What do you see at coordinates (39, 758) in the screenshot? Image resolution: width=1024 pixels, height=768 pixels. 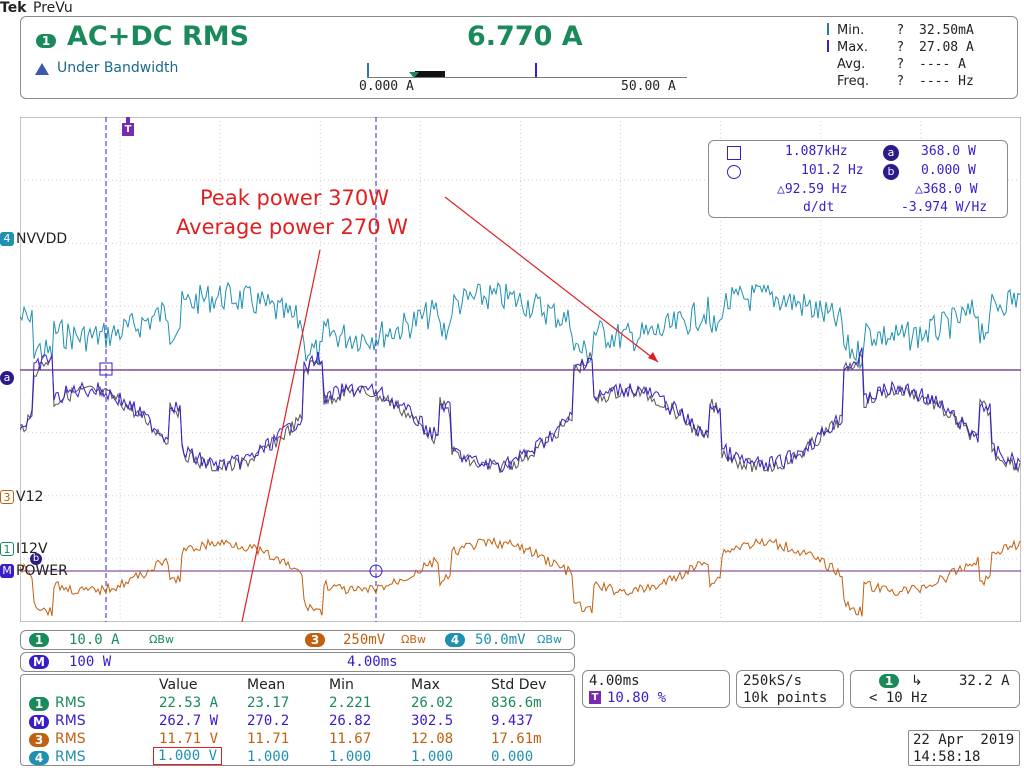 I see `row-badge: 4` at bounding box center [39, 758].